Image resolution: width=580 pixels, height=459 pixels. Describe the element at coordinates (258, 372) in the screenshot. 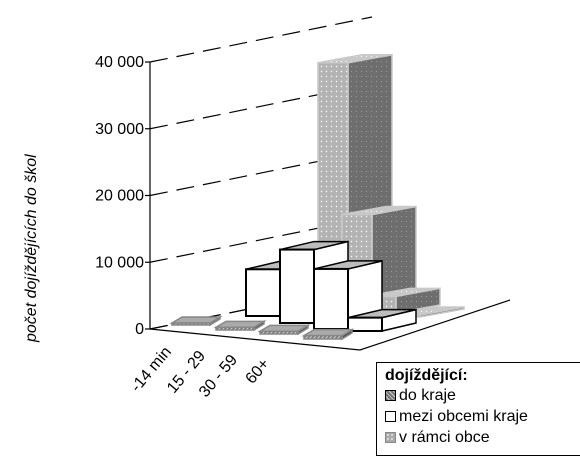

I see `x-tick-label: 60+` at that location.